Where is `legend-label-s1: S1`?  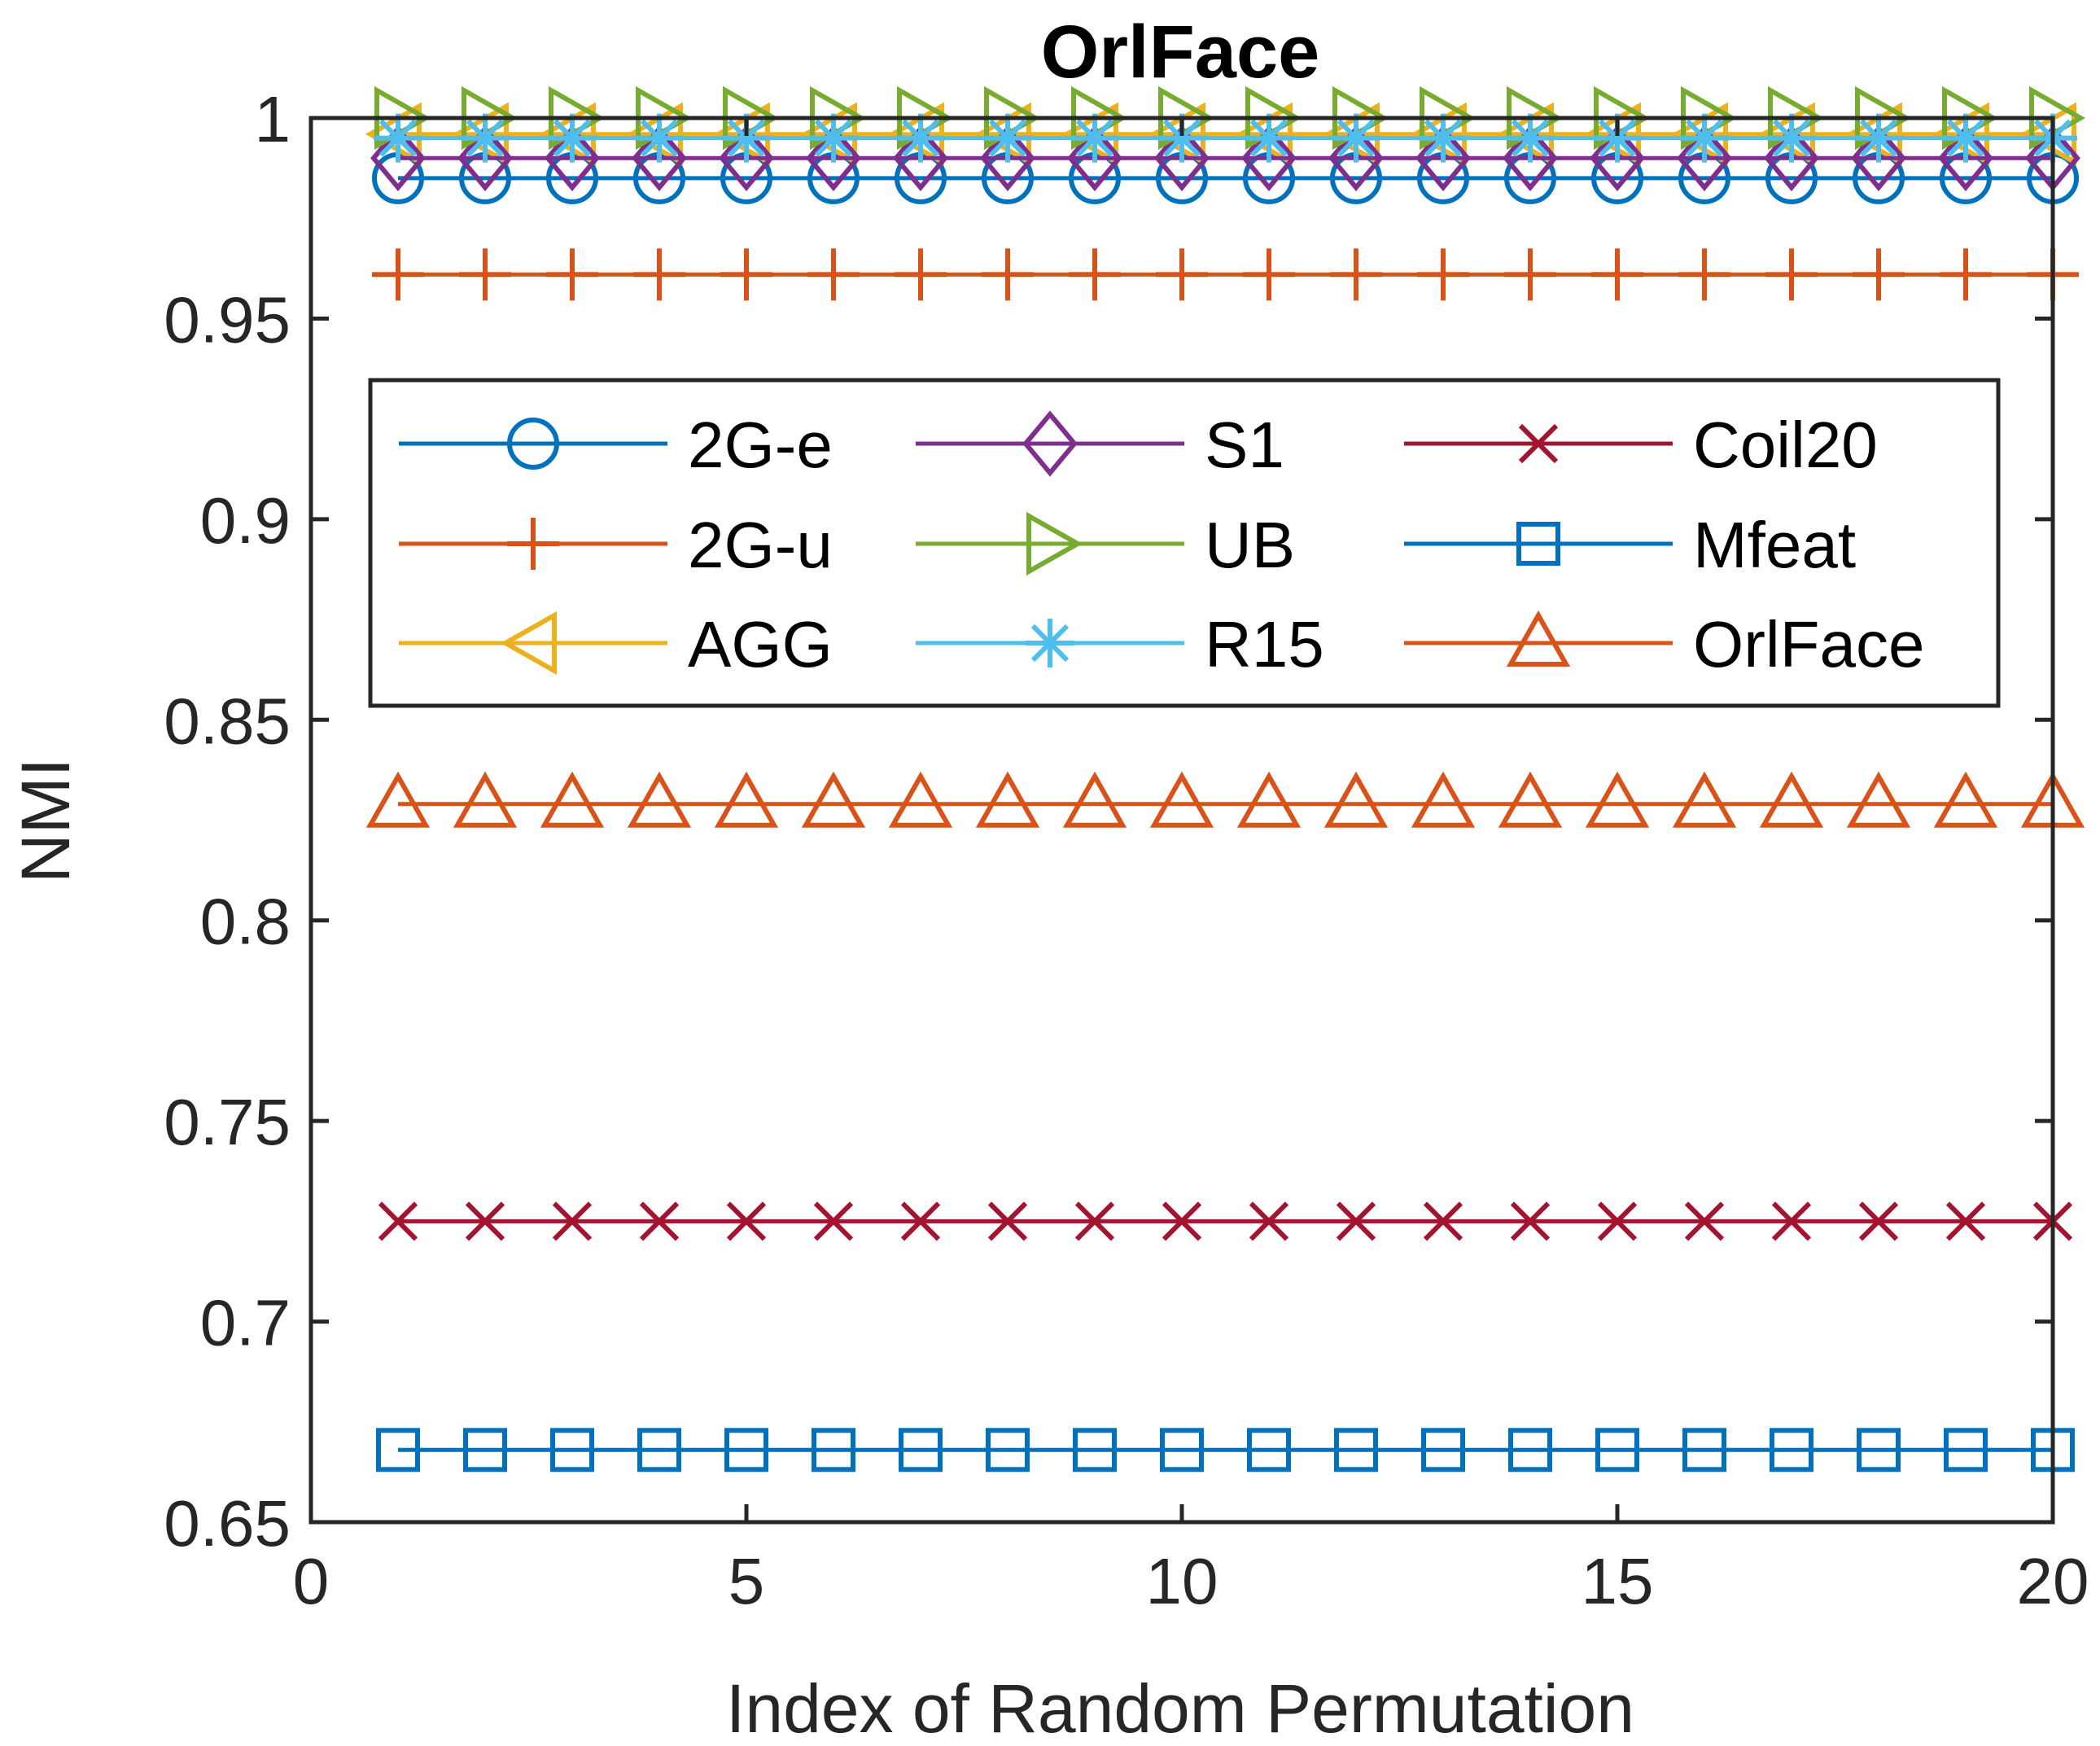
legend-label-s1: S1 is located at coordinates (1245, 445).